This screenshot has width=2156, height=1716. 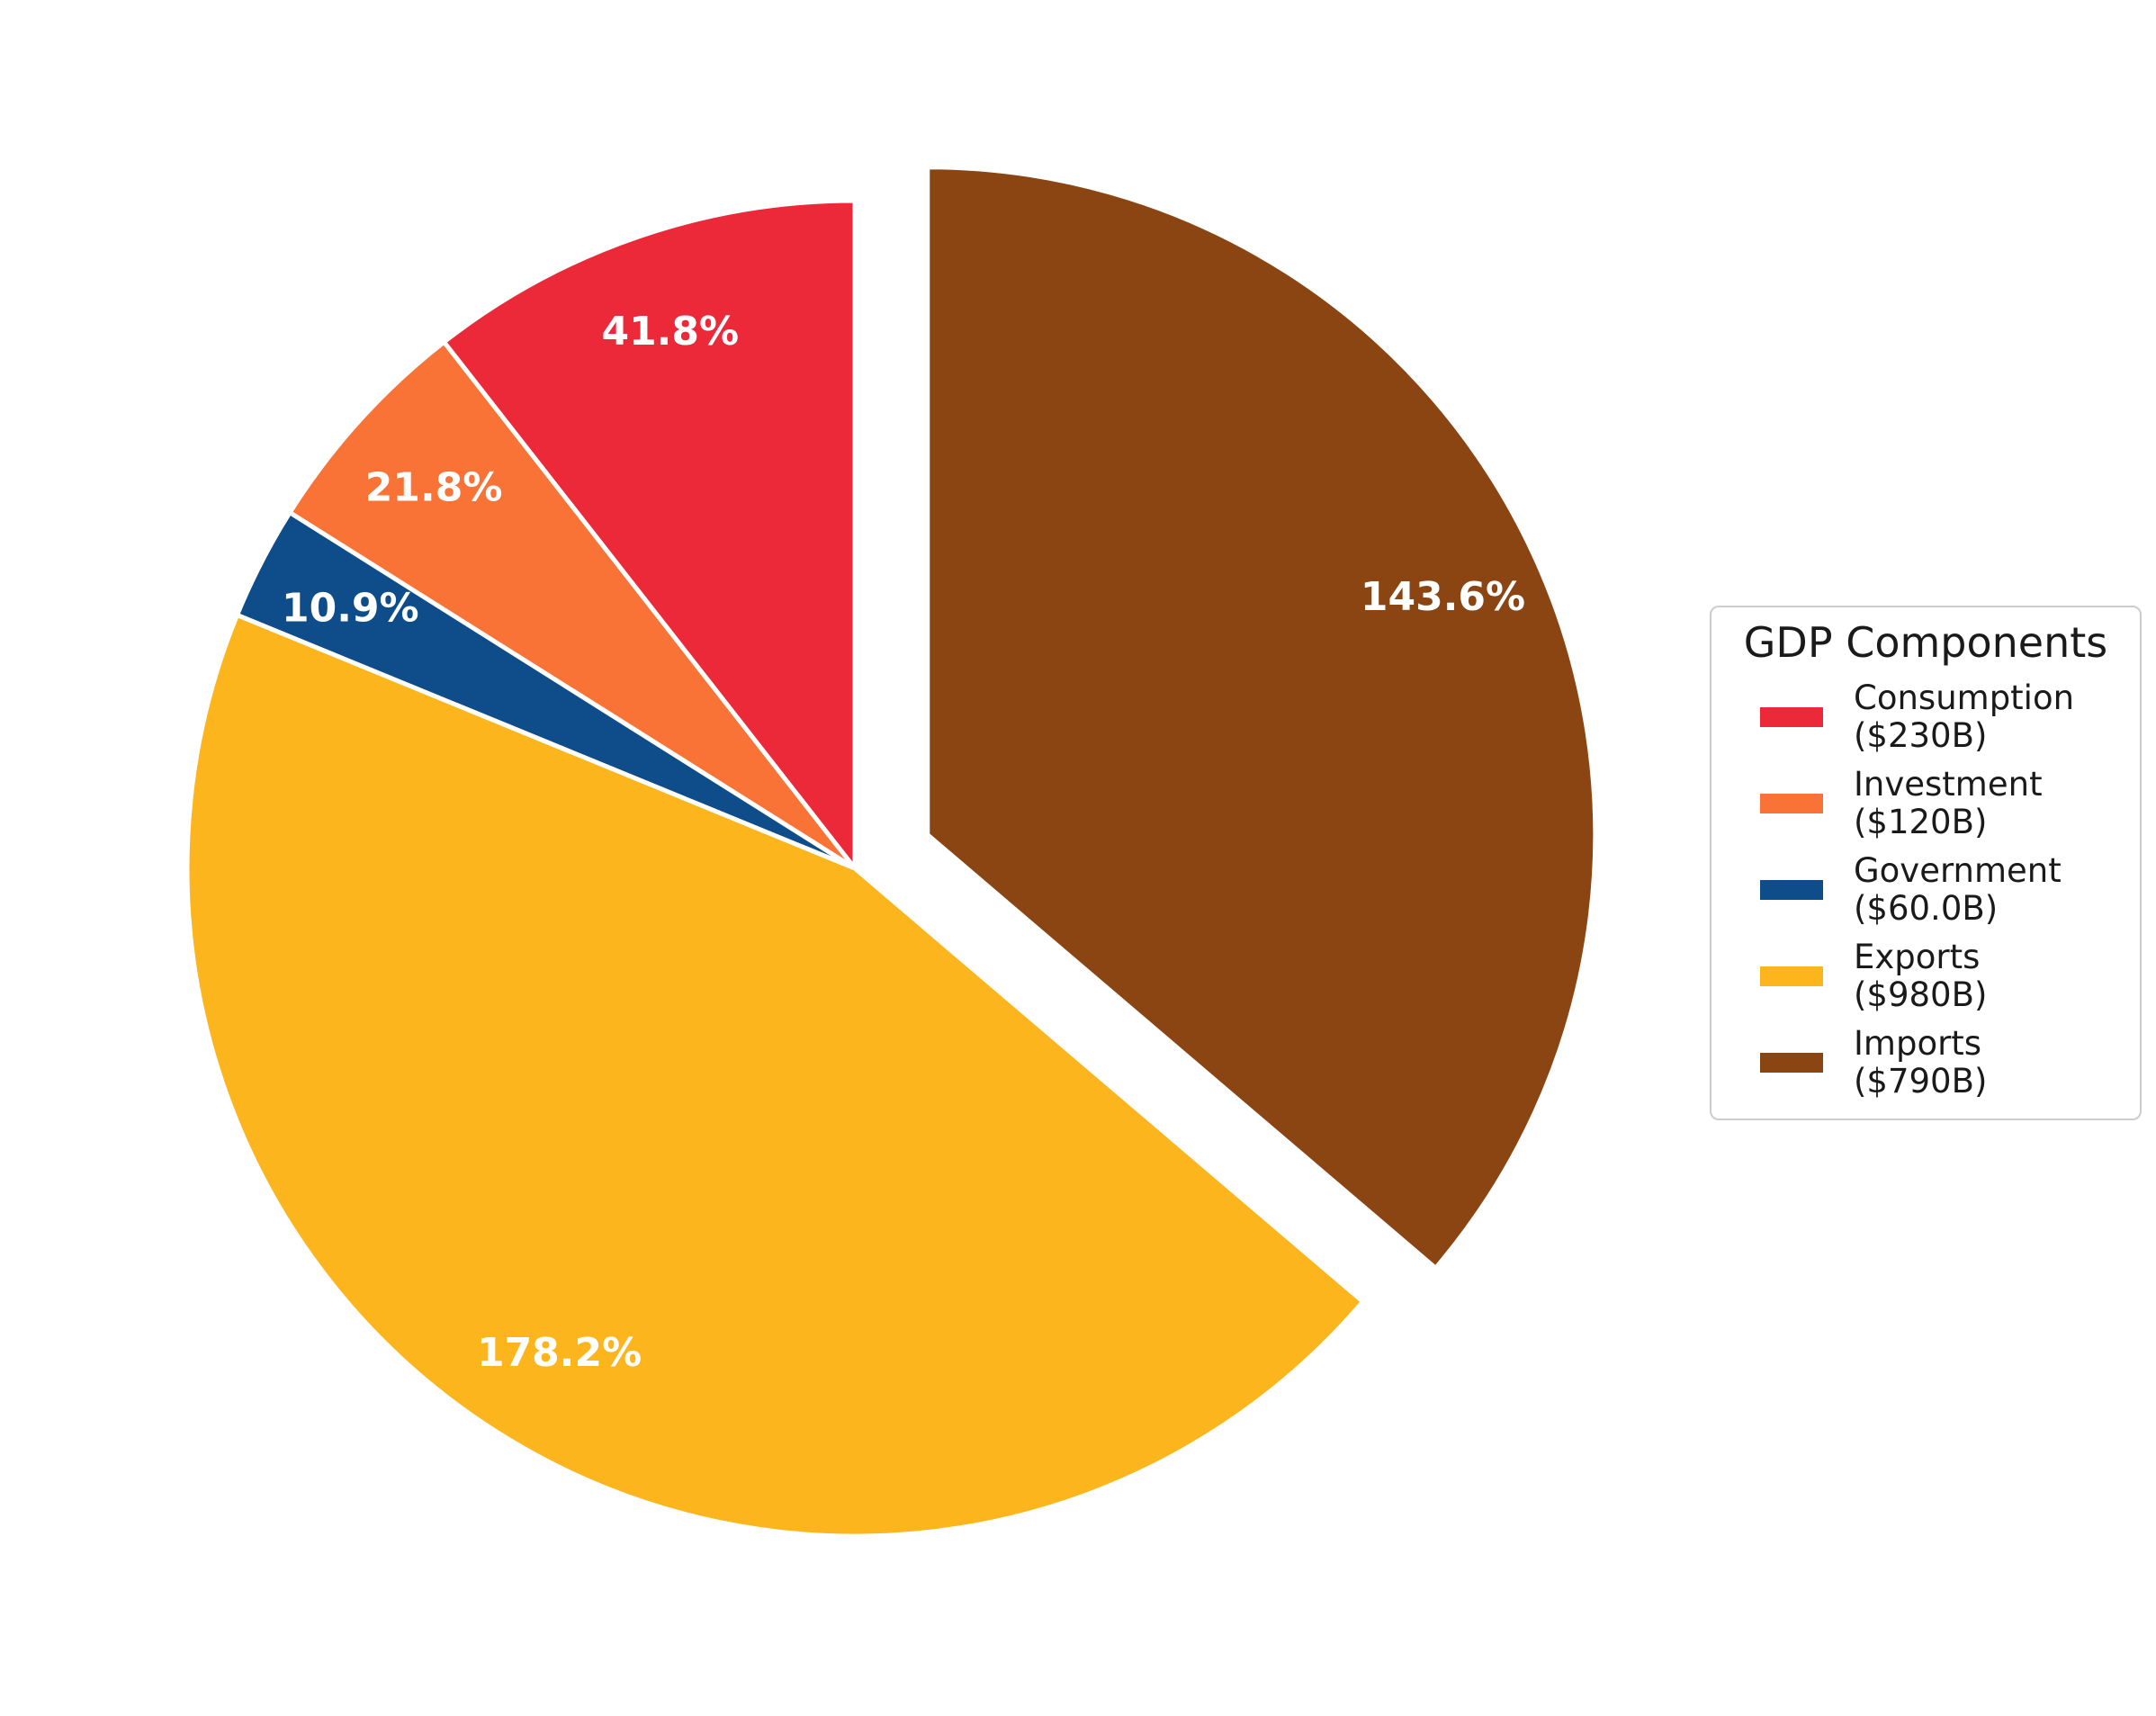 I want to click on legend-item-text: Consumption ($230B), so click(x=1964, y=717).